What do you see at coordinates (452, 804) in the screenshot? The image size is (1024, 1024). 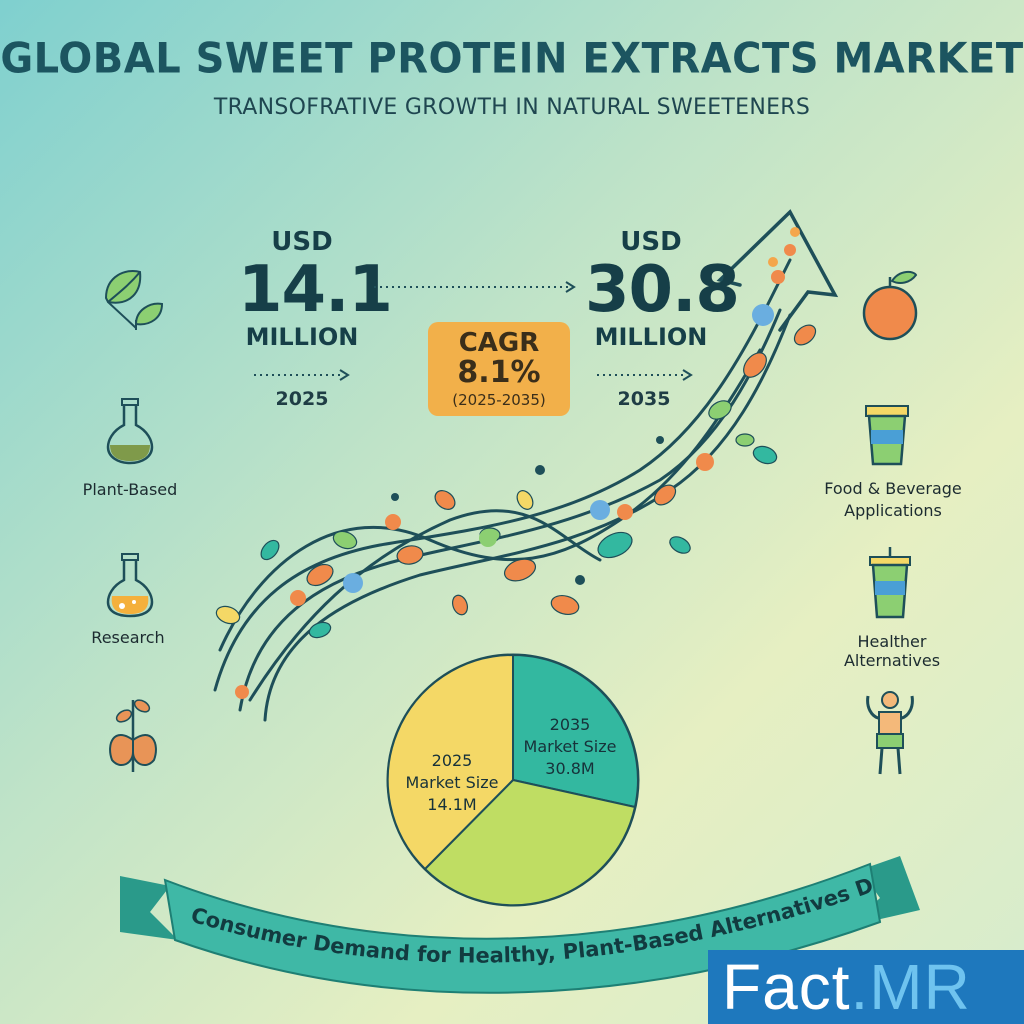 I see `pie-2025-value: 14.1M` at bounding box center [452, 804].